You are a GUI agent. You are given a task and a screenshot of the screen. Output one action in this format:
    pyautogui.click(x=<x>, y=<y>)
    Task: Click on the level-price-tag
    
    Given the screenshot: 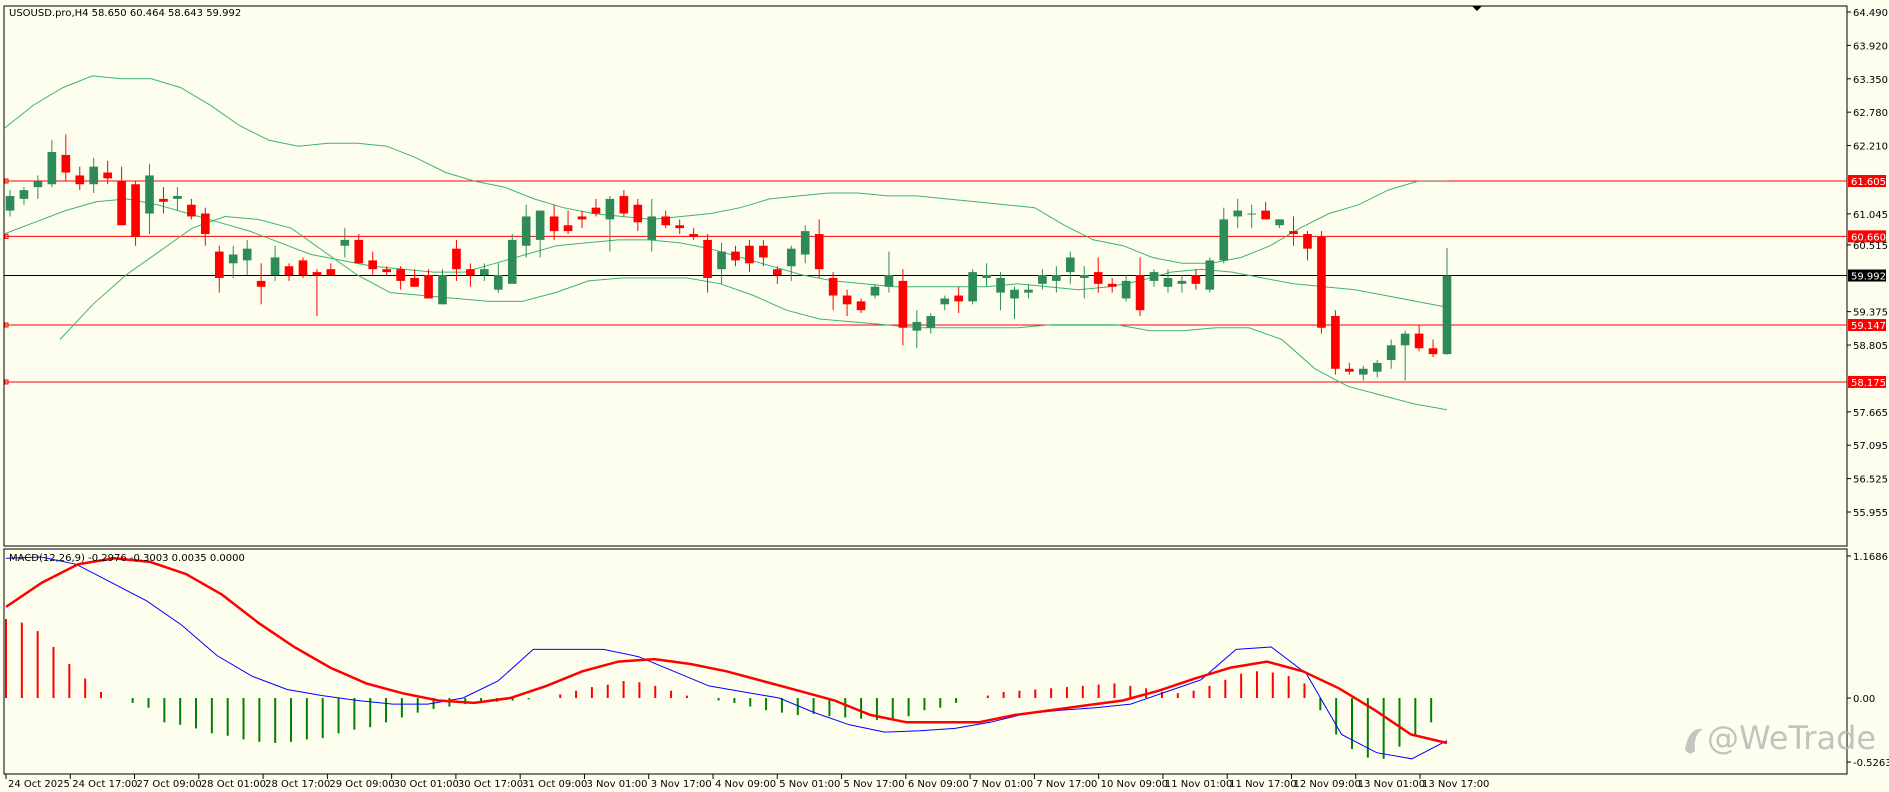 What is the action you would take?
    pyautogui.click(x=1867, y=325)
    